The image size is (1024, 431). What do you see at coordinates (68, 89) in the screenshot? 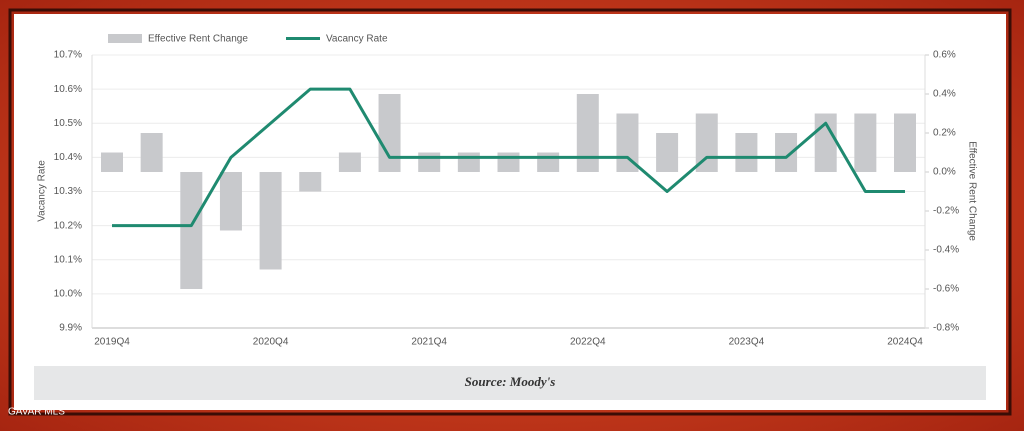
I see `y-tick-label: 10.6%` at bounding box center [68, 89].